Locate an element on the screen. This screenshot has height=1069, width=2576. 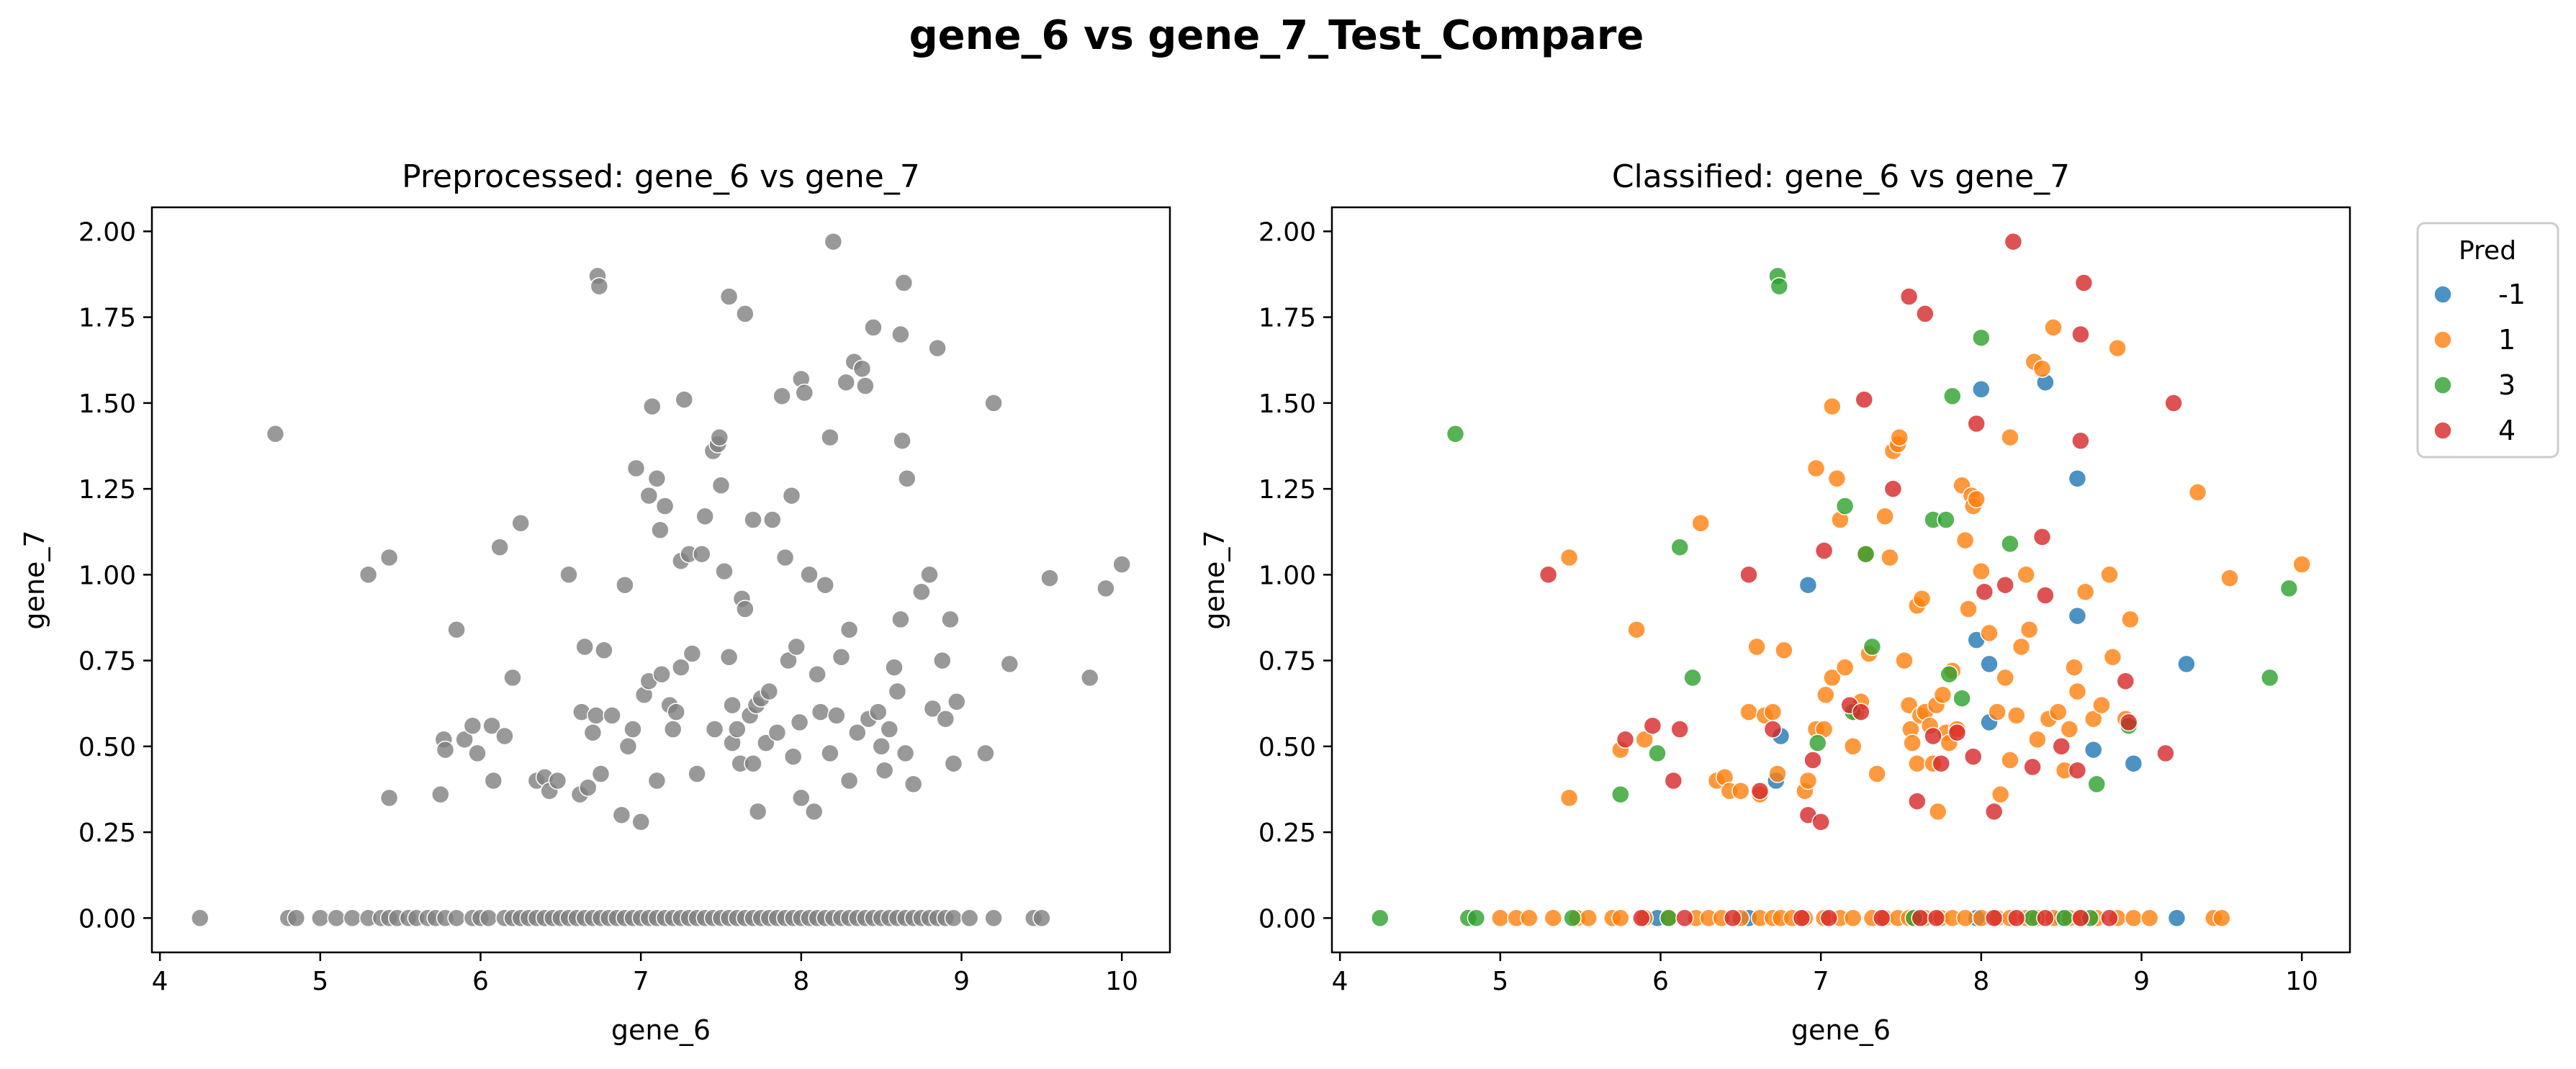
legend-label: -1 is located at coordinates (2512, 294).